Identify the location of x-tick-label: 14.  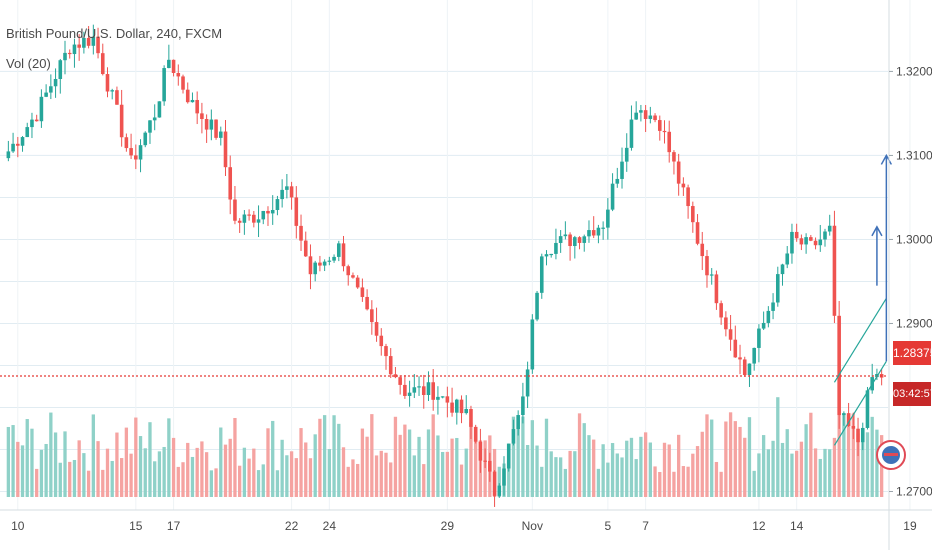
(797, 526).